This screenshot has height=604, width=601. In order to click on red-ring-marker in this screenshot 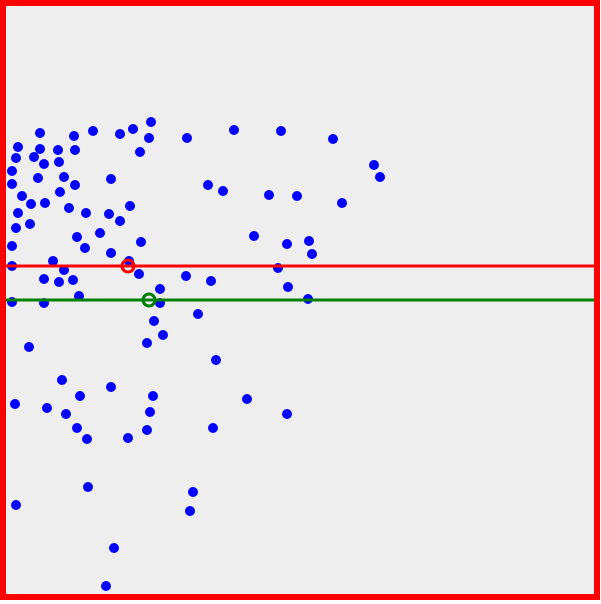, I will do `click(128, 266)`.